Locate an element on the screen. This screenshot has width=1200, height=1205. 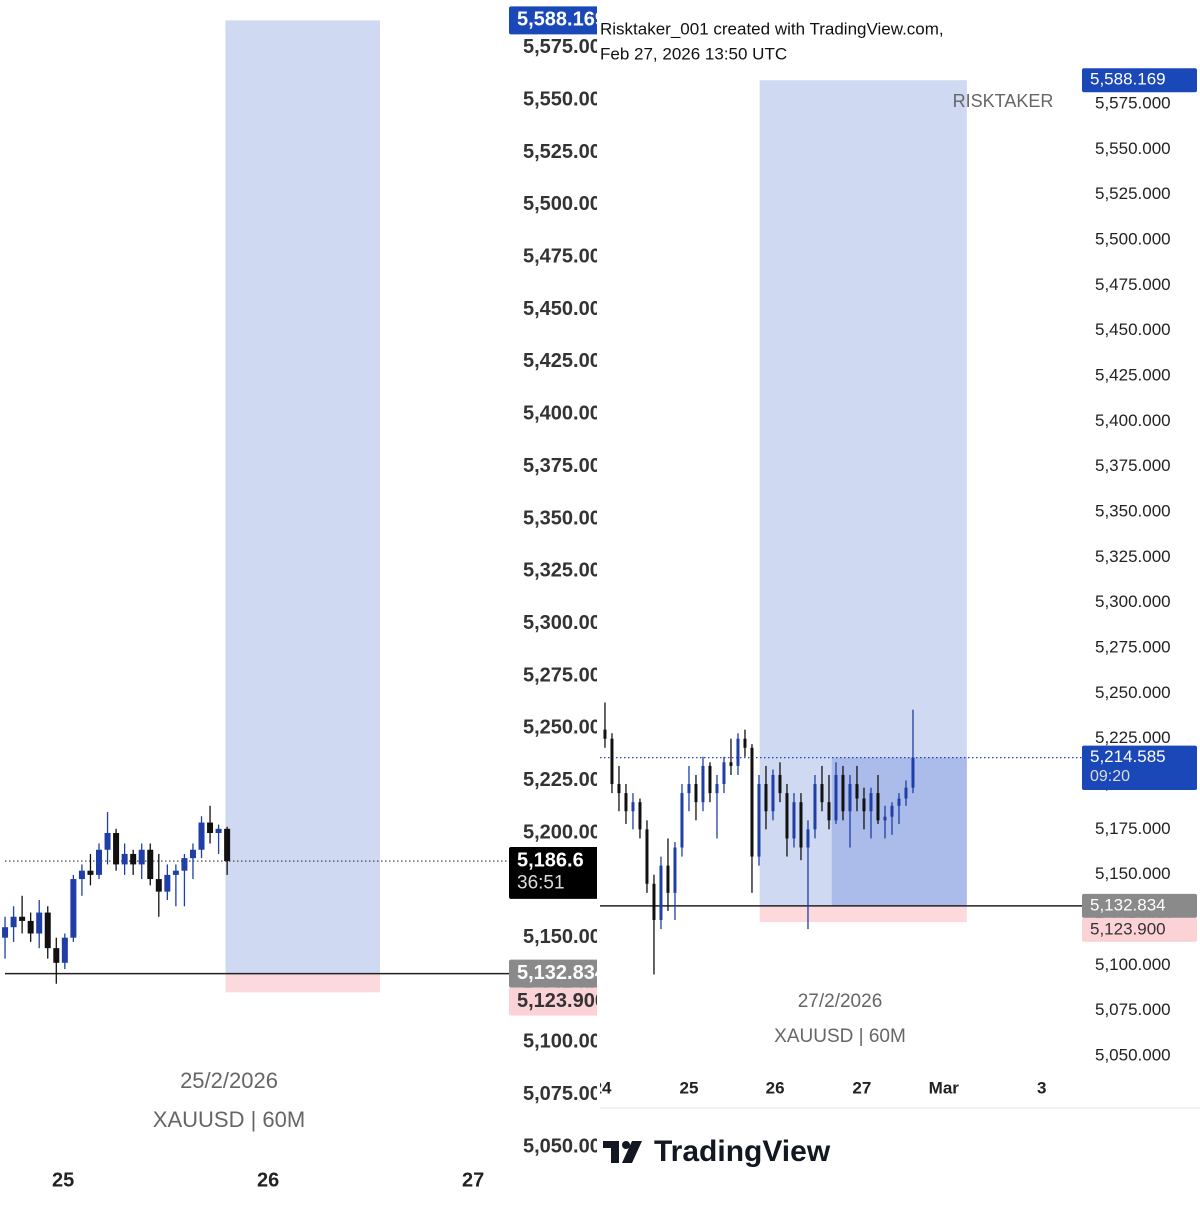
y-tick-label: 5,150.000 is located at coordinates (567, 937).